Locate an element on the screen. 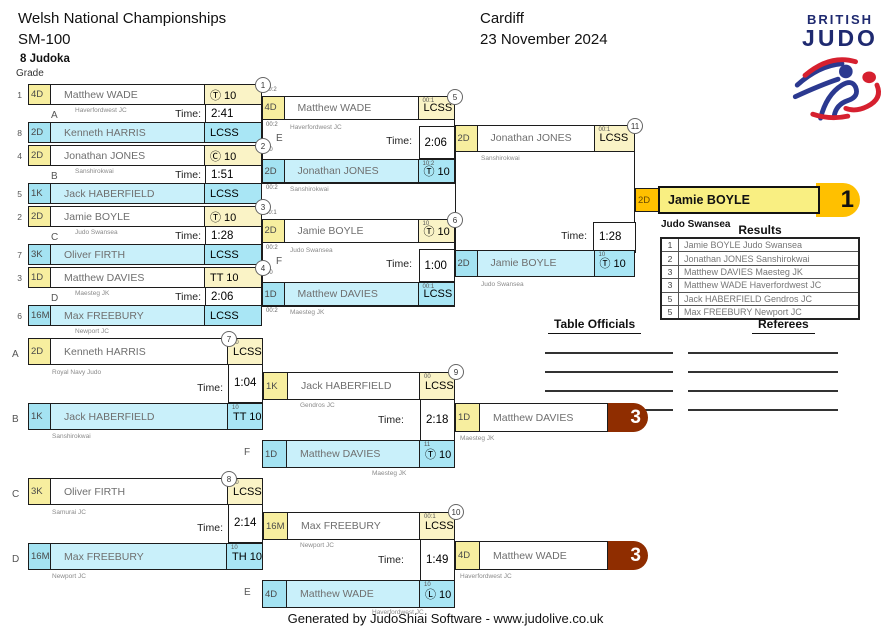  result-name: Jonathan JONES Sanshirokwai is located at coordinates (747, 258).